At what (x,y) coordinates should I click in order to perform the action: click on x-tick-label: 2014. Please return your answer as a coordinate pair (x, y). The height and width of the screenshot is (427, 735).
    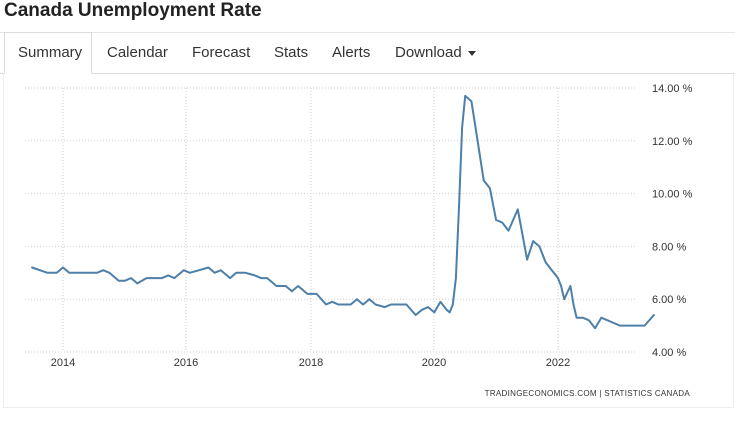
    Looking at the image, I should click on (63, 363).